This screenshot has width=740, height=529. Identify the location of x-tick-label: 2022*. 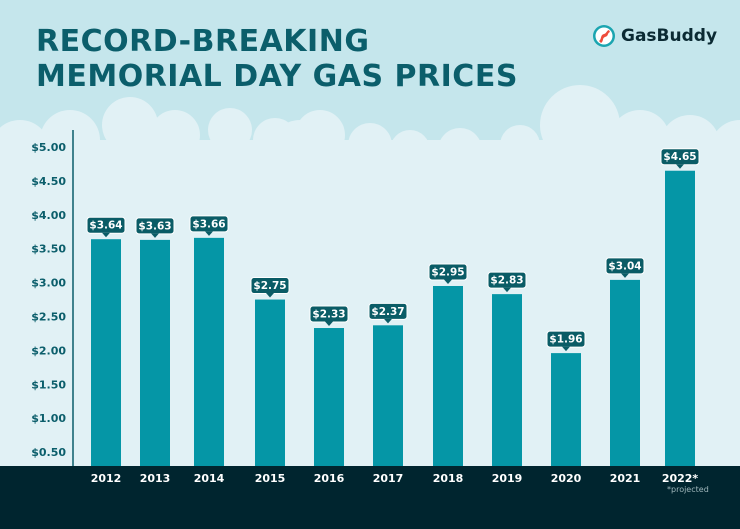
(680, 478).